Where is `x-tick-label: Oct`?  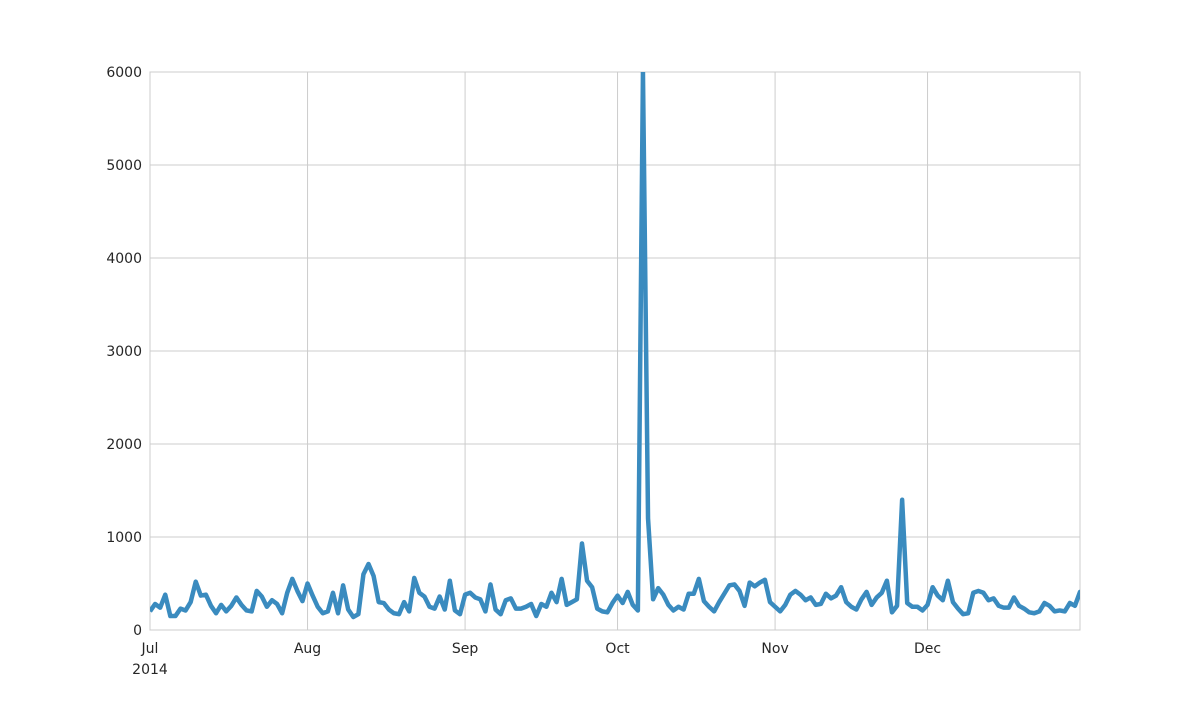
x-tick-label: Oct is located at coordinates (617, 649).